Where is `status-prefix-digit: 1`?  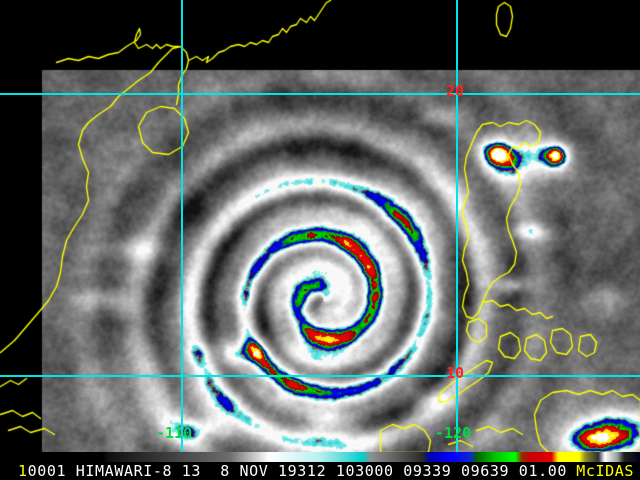 status-prefix-digit: 1 is located at coordinates (23, 471).